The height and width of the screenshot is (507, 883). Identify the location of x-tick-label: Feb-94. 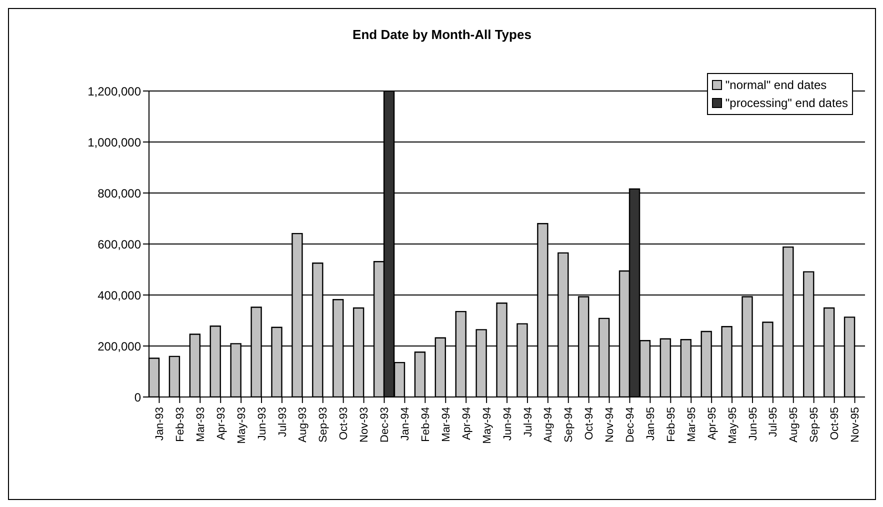
(426, 424).